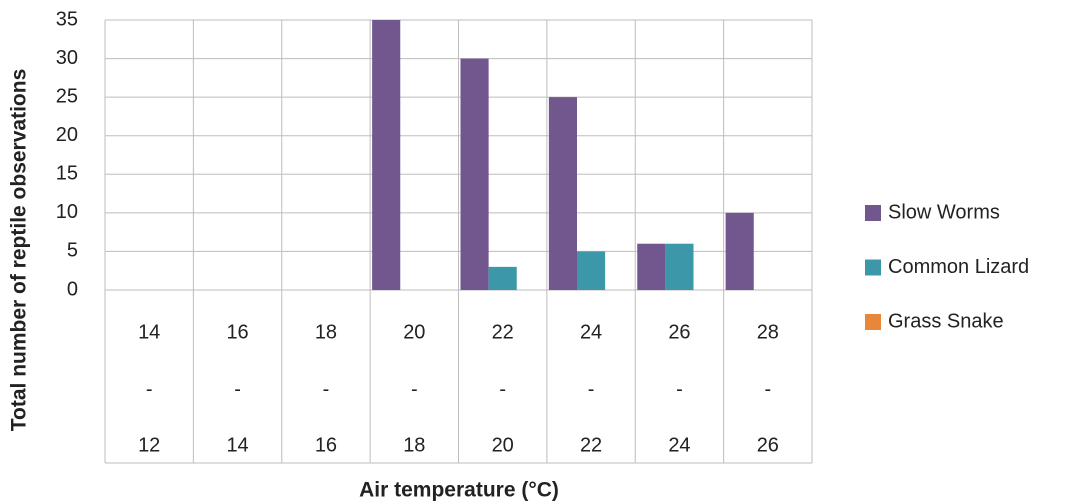  Describe the element at coordinates (19, 250) in the screenshot. I see `y-axis-label: Total number of reptile observations` at that location.